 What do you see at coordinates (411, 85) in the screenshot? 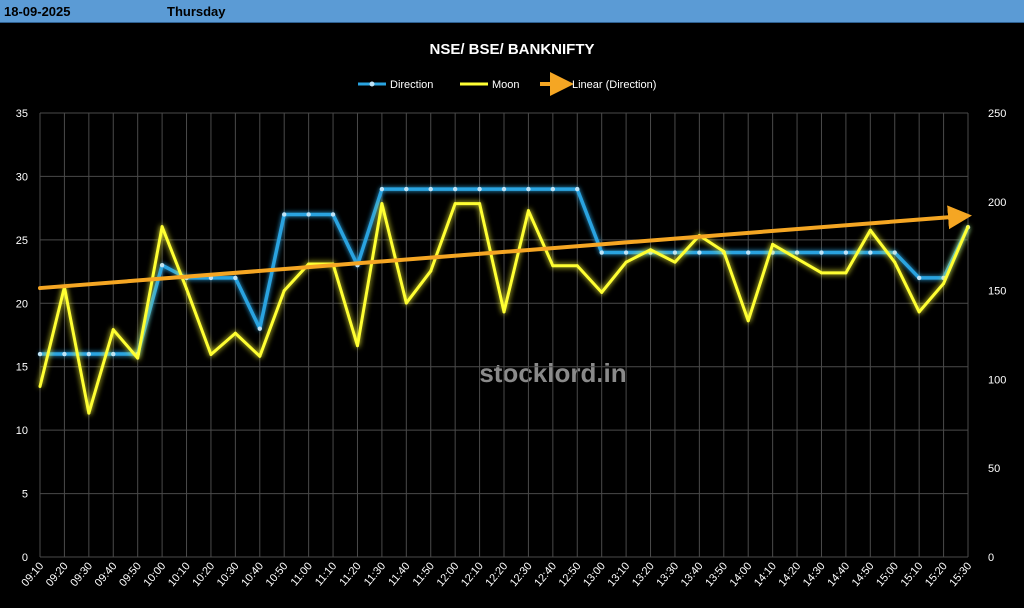
I see `legend-label: Direction` at bounding box center [411, 85].